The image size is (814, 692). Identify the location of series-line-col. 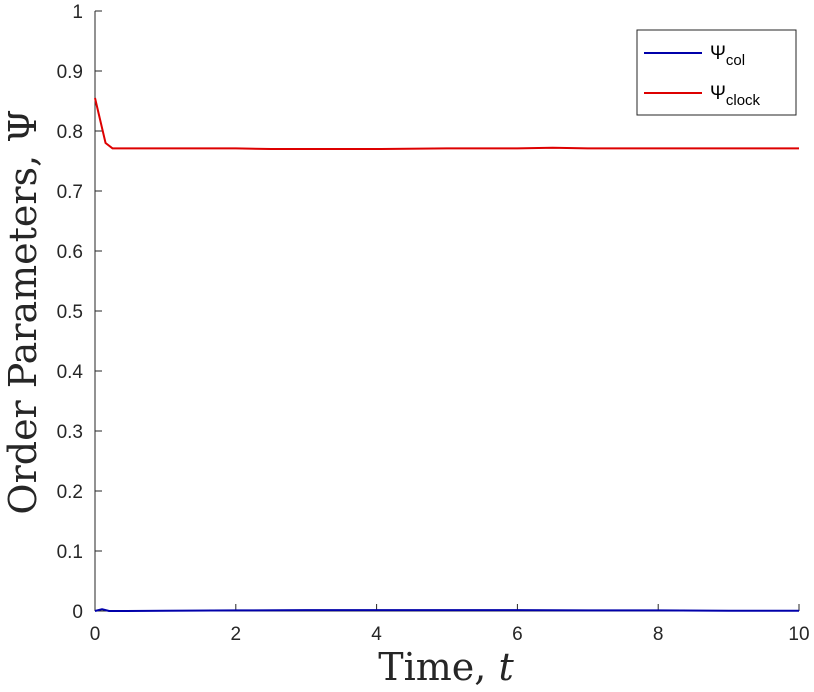
(446, 610).